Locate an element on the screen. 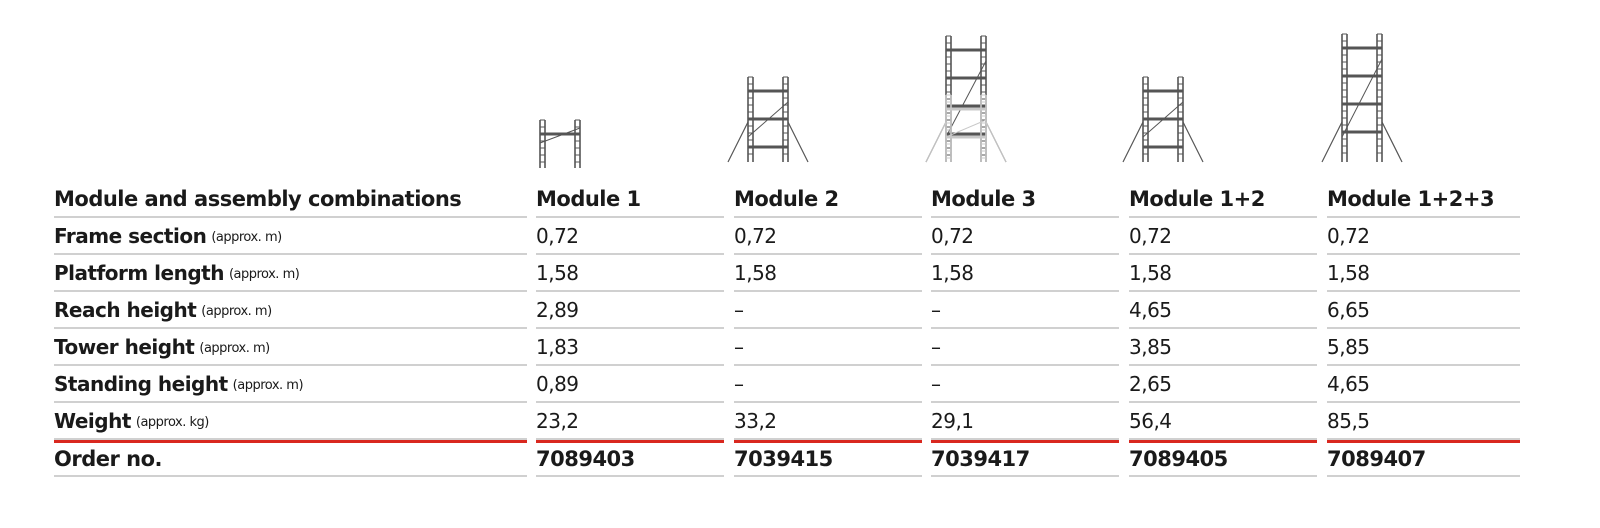 This screenshot has height=528, width=1600. table-cell: 23,2 is located at coordinates (630, 421).